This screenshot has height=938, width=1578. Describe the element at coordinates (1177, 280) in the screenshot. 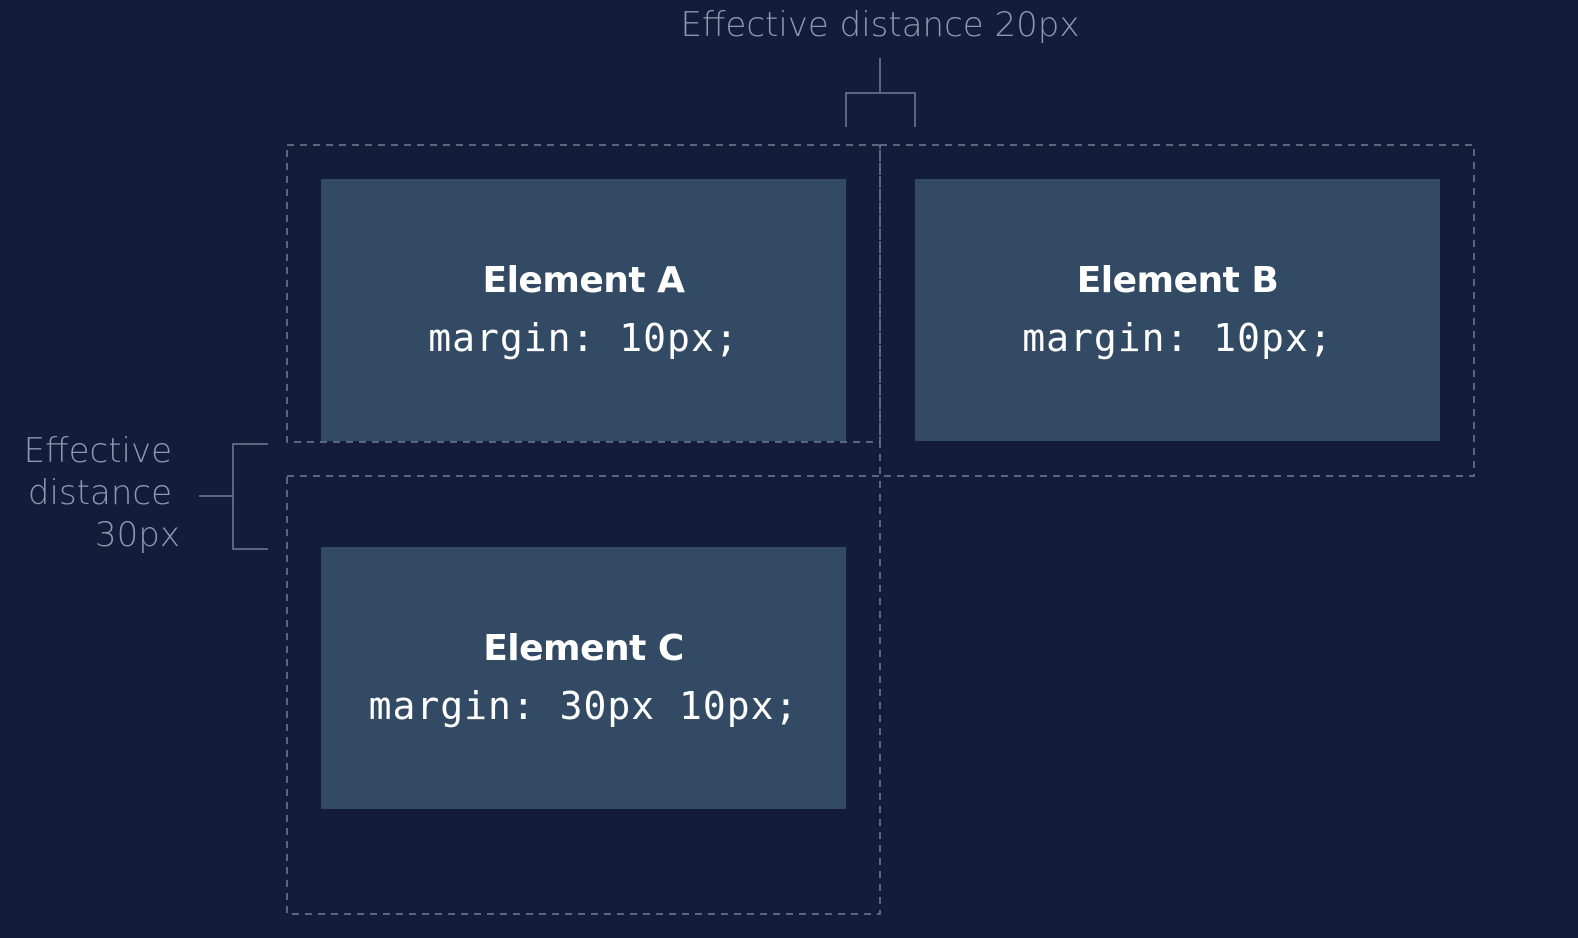

I see `element-b-title: Element B` at that location.